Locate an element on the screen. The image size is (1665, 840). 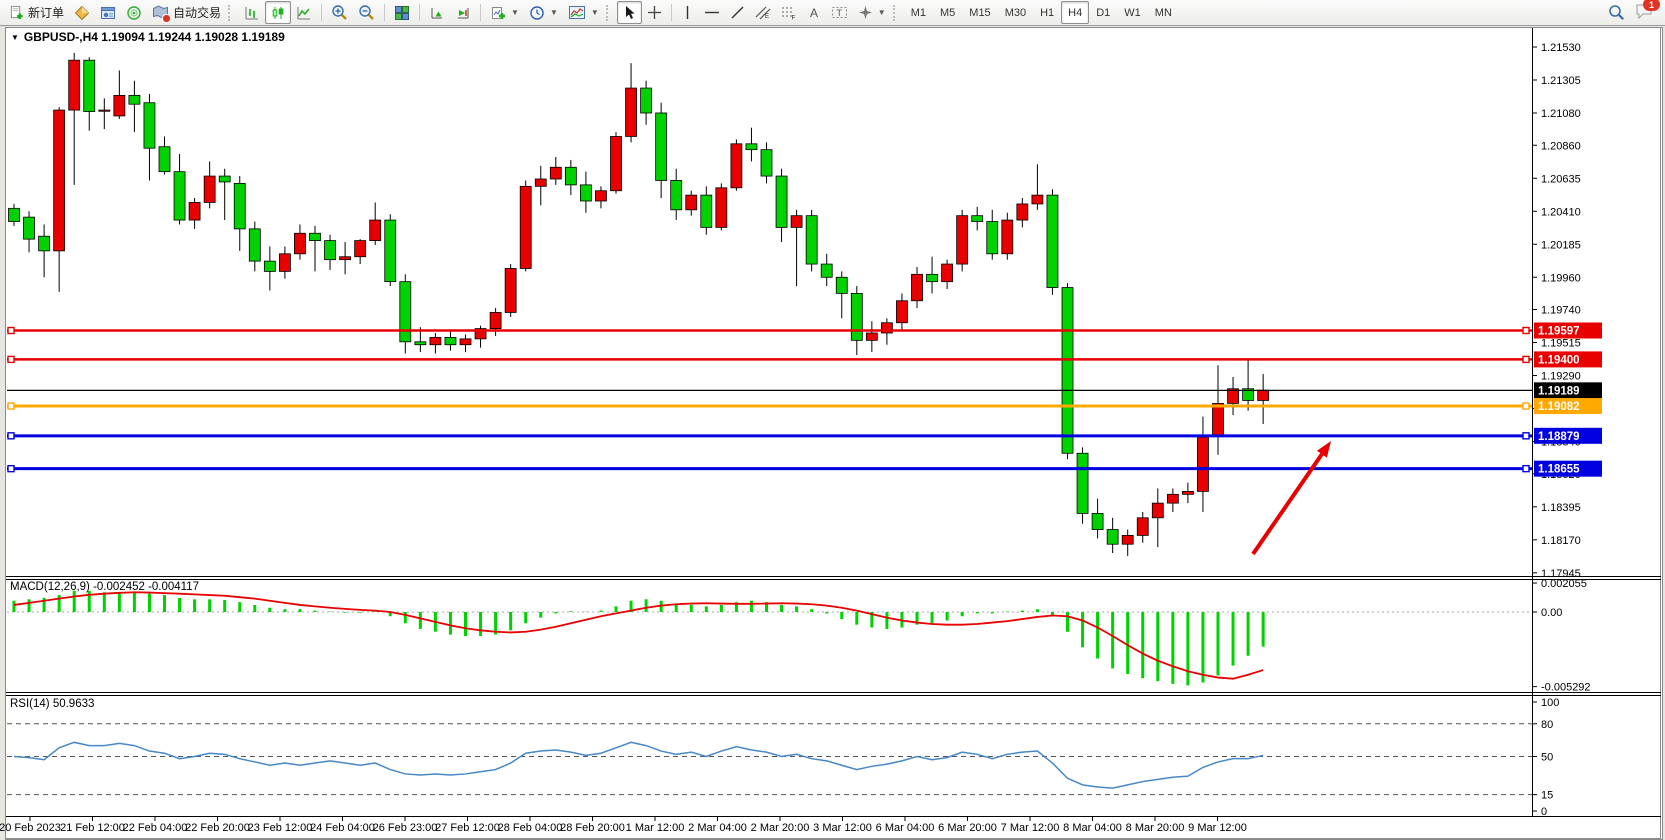
timeframe-button-D1: D1 is located at coordinates (1103, 12).